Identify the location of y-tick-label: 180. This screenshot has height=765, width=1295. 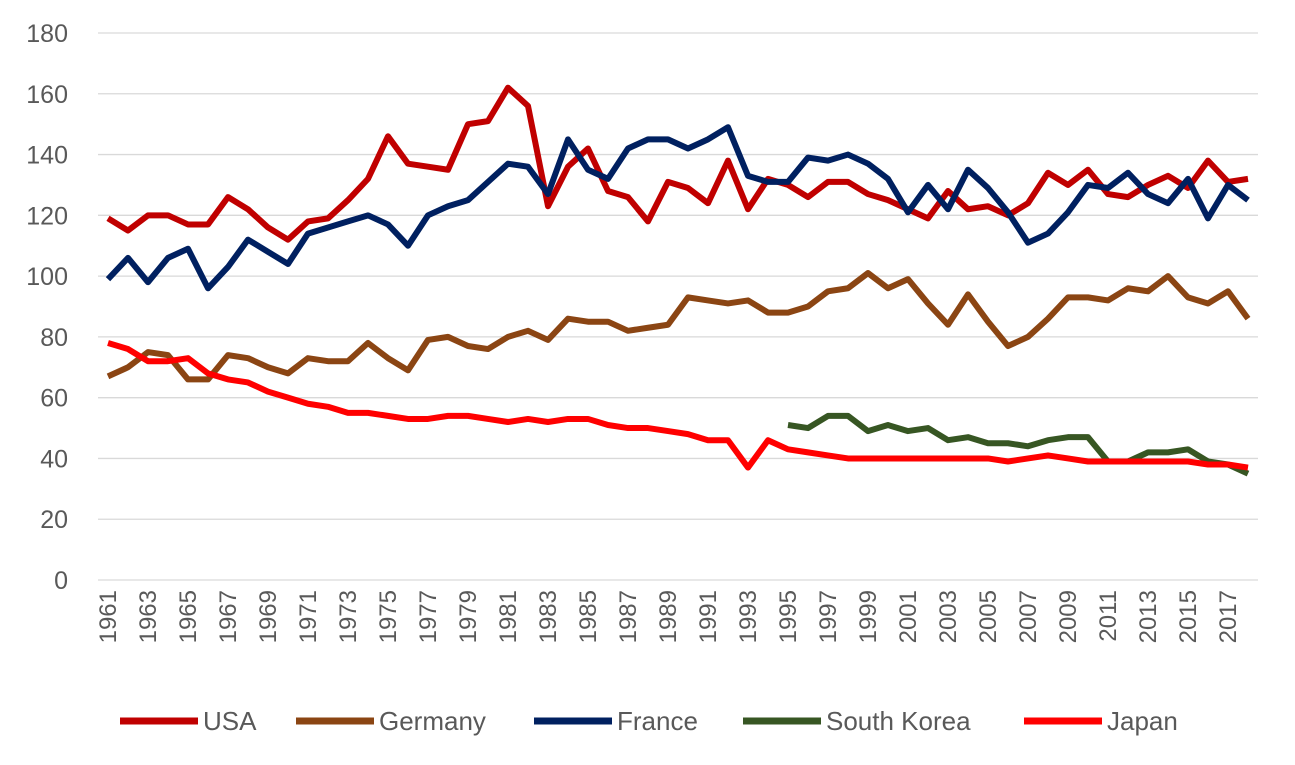
(47, 34).